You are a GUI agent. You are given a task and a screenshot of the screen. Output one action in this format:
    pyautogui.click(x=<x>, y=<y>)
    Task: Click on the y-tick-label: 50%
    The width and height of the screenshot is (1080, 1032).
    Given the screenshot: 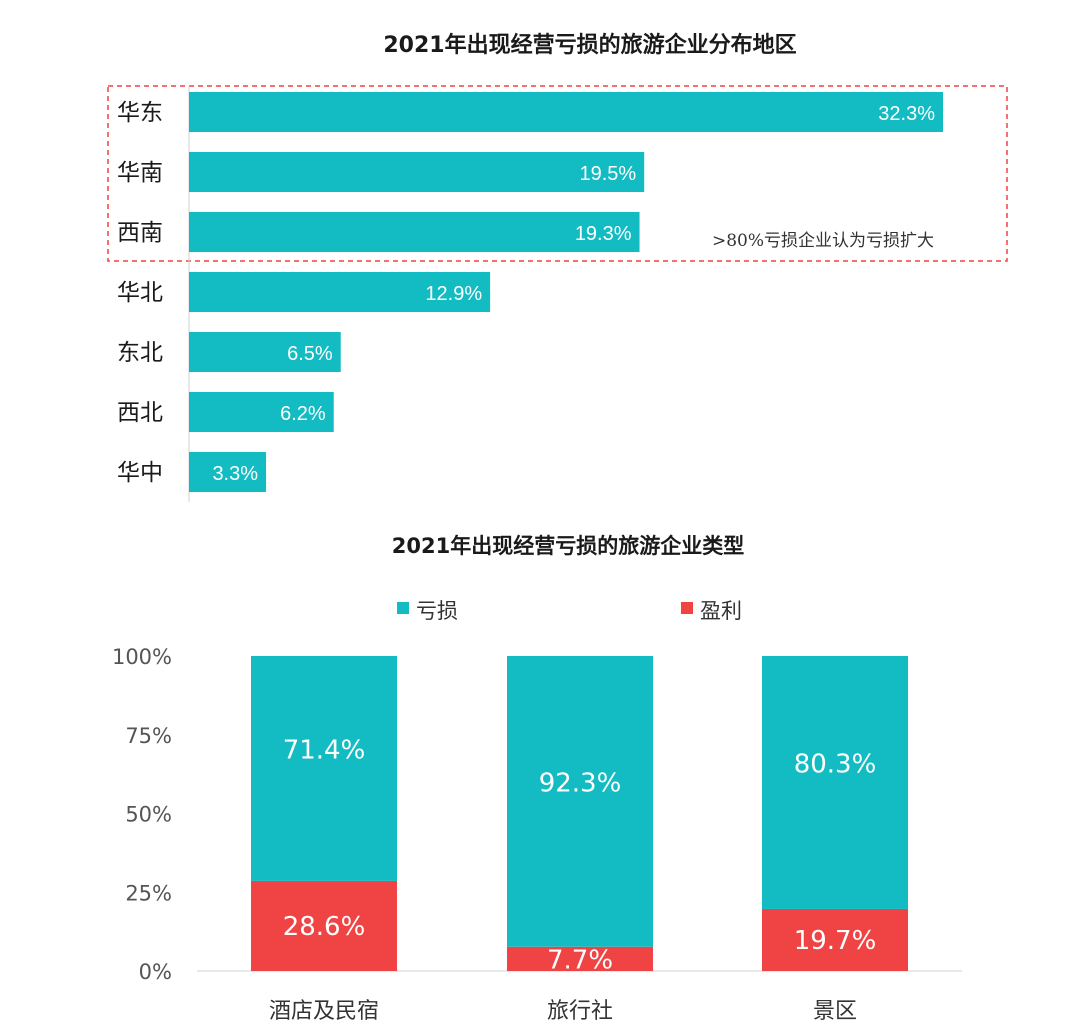 What is the action you would take?
    pyautogui.click(x=148, y=815)
    